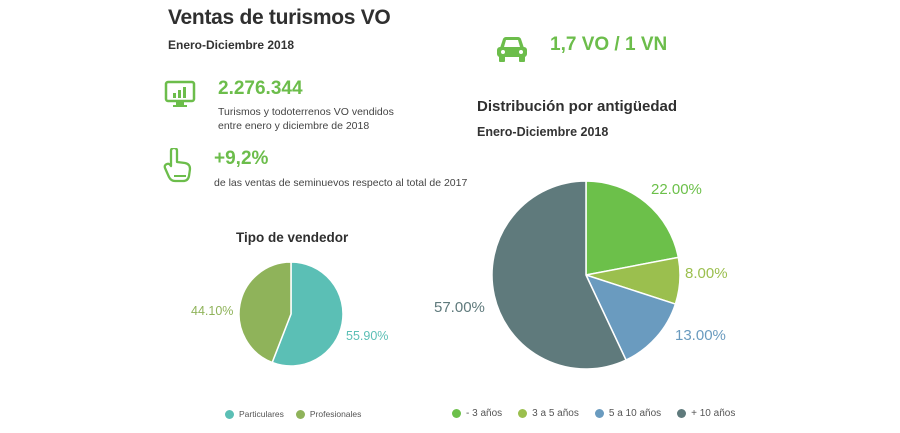 This screenshot has height=433, width=900. What do you see at coordinates (706, 273) in the screenshot?
I see `data-label-3-5: 8.00%` at bounding box center [706, 273].